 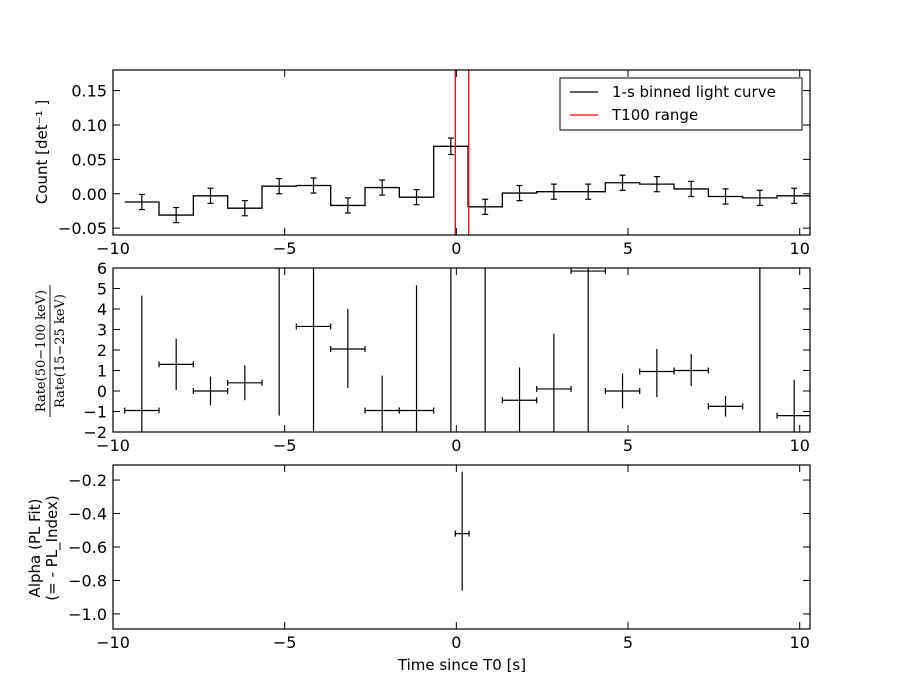 What do you see at coordinates (800, 642) in the screenshot?
I see `photon-index-xtick-label: 10` at bounding box center [800, 642].